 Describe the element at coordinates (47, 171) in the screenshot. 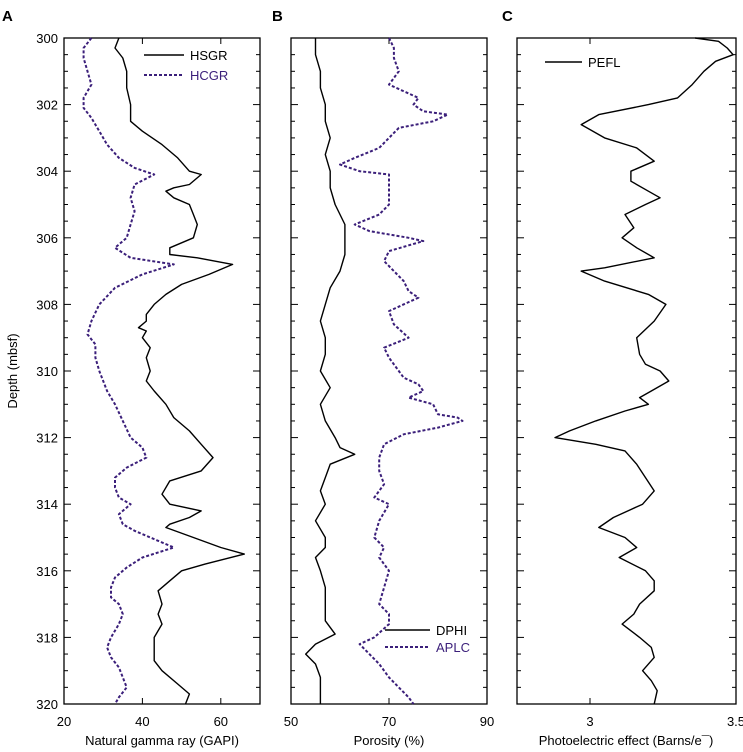

I see `depth-tick-label: 304` at that location.